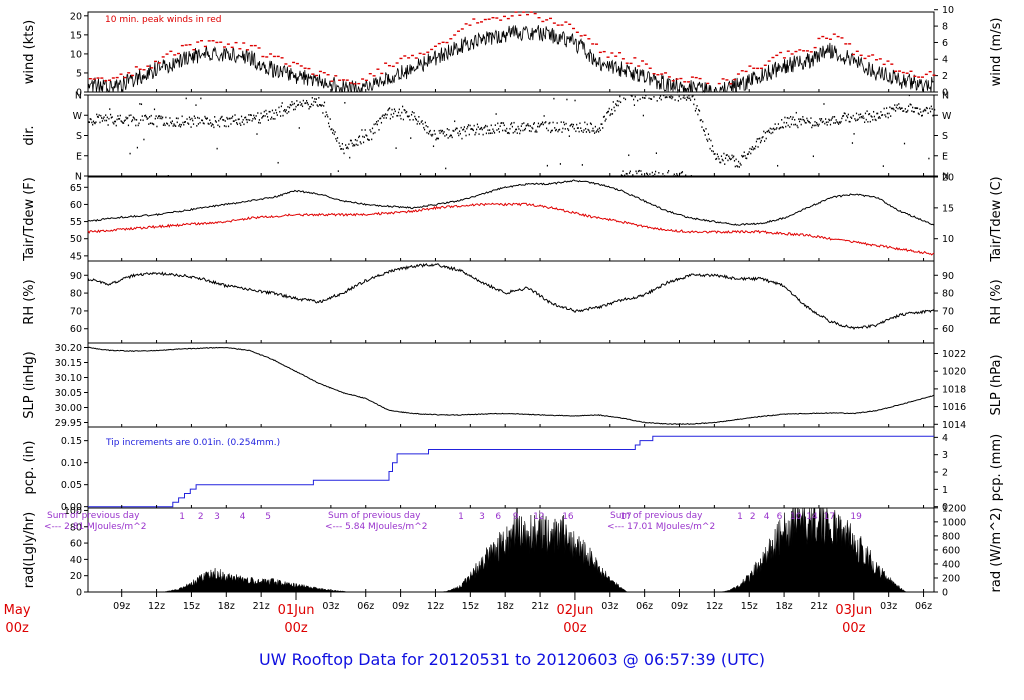  Describe the element at coordinates (945, 455) in the screenshot. I see `right-tick-label: 3` at that location.